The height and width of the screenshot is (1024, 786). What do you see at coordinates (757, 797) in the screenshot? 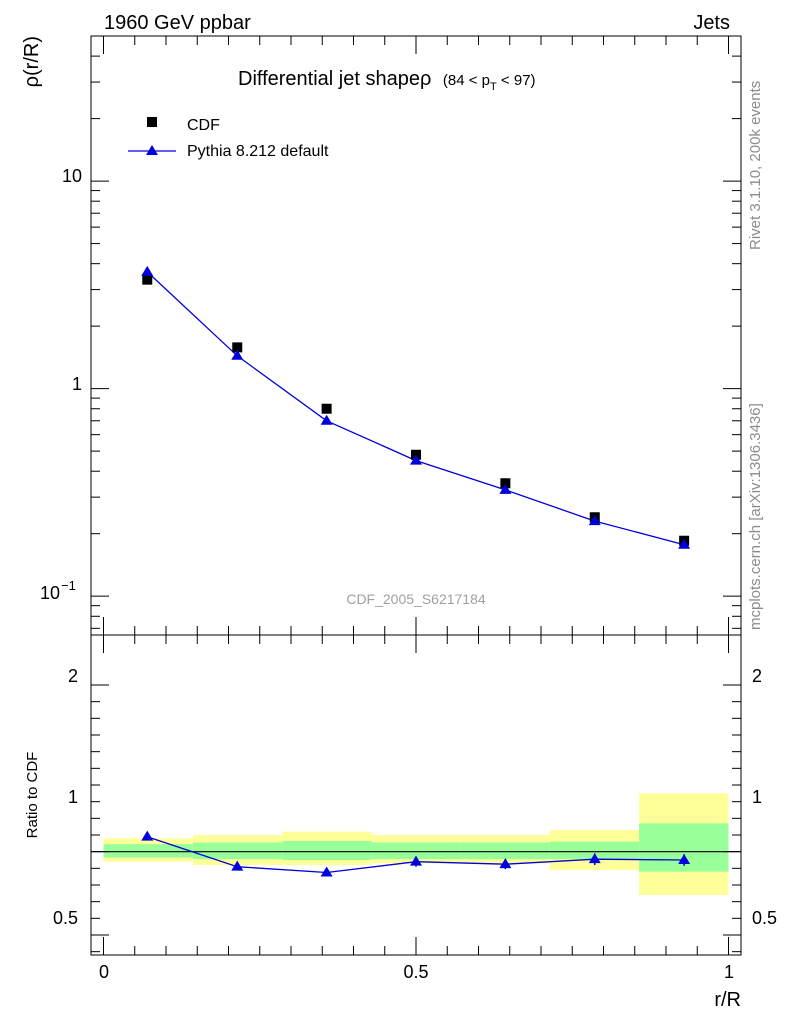
I see `ratio-y-tick-1-right: 1` at bounding box center [757, 797].